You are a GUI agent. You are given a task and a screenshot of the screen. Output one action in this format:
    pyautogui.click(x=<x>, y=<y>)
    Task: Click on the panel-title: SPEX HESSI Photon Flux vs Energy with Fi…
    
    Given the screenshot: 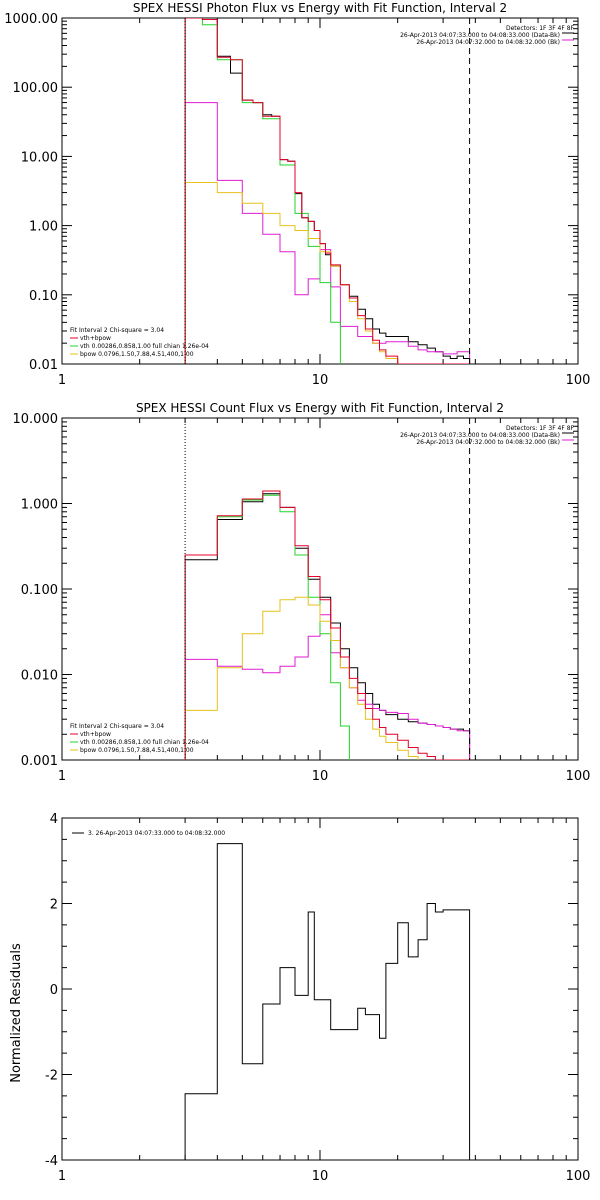 What is the action you would take?
    pyautogui.click(x=320, y=8)
    